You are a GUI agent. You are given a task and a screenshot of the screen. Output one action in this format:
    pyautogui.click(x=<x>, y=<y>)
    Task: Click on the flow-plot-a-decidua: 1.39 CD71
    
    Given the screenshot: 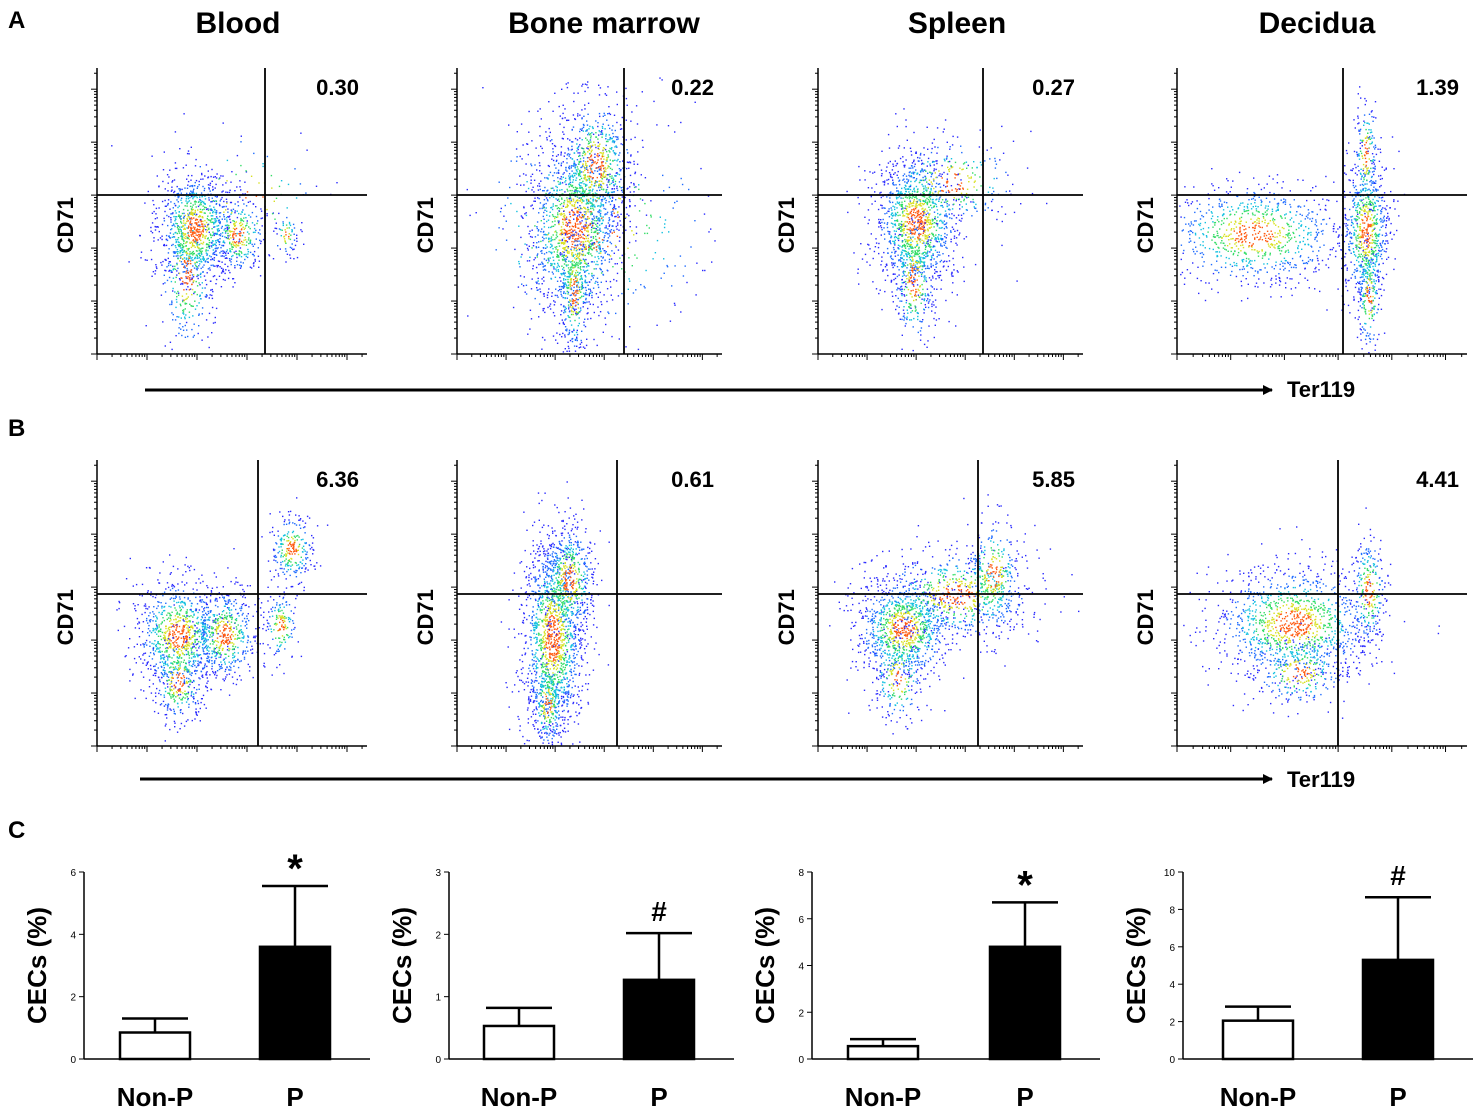 What is the action you would take?
    pyautogui.click(x=1300, y=214)
    